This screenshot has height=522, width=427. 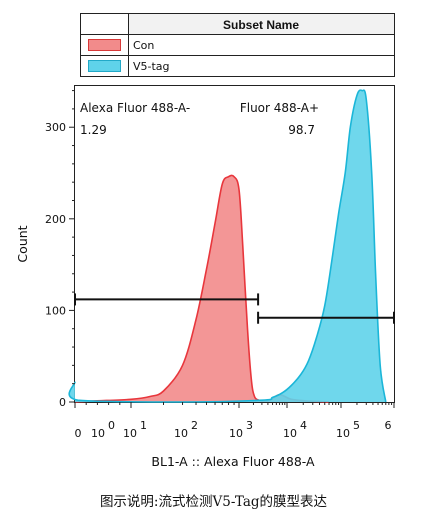 What do you see at coordinates (151, 66) in the screenshot?
I see `legend-label-v5tag: V5-tag` at bounding box center [151, 66].